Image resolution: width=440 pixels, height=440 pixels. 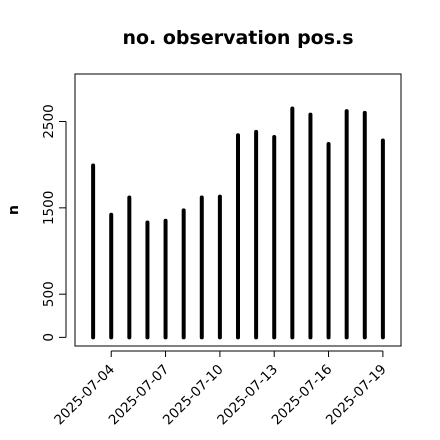 I want to click on y-axis: 0 500 1500 2500, so click(x=54, y=223).